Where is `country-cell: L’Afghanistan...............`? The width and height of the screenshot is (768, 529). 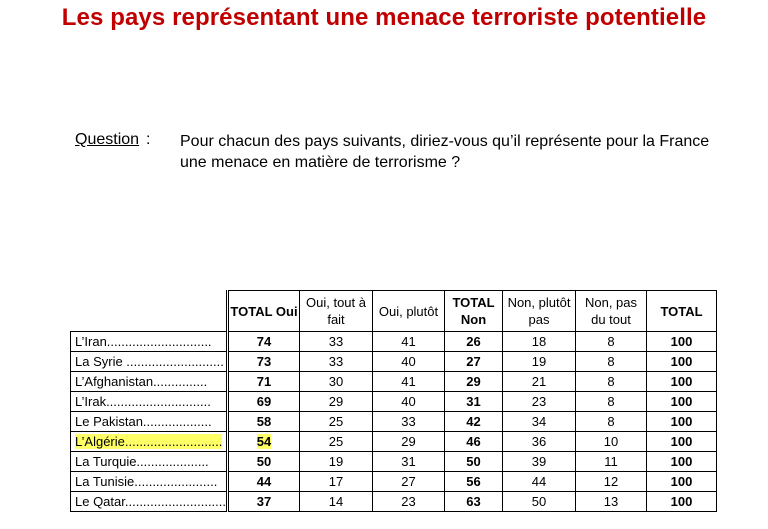
country-cell: L’Afghanistan............... is located at coordinates (149, 381).